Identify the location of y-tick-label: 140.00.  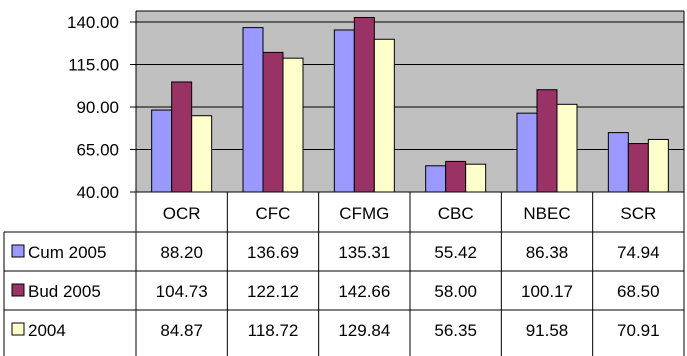
(93, 22).